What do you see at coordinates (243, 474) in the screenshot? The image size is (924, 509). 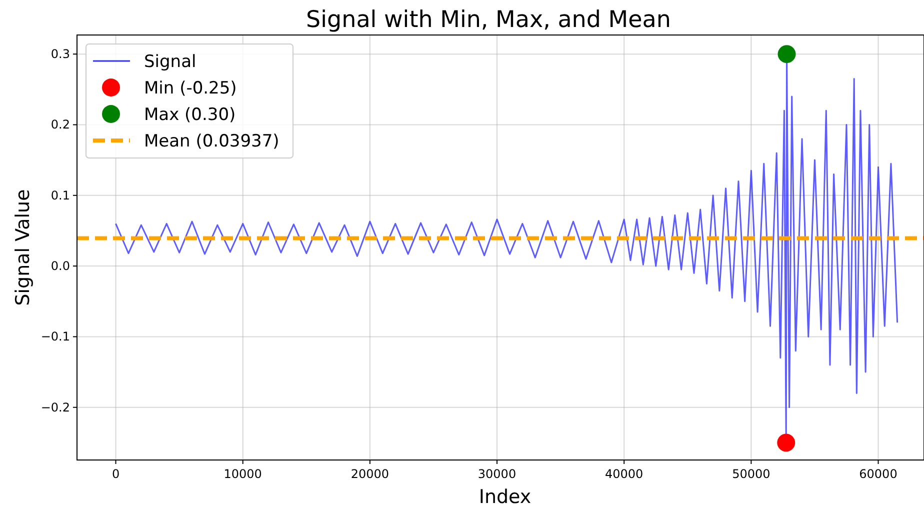 I see `x-tick-label: 10000` at bounding box center [243, 474].